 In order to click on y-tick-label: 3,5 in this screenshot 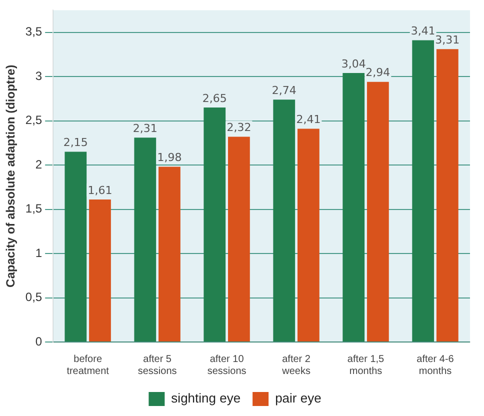, I will do `click(33, 31)`.